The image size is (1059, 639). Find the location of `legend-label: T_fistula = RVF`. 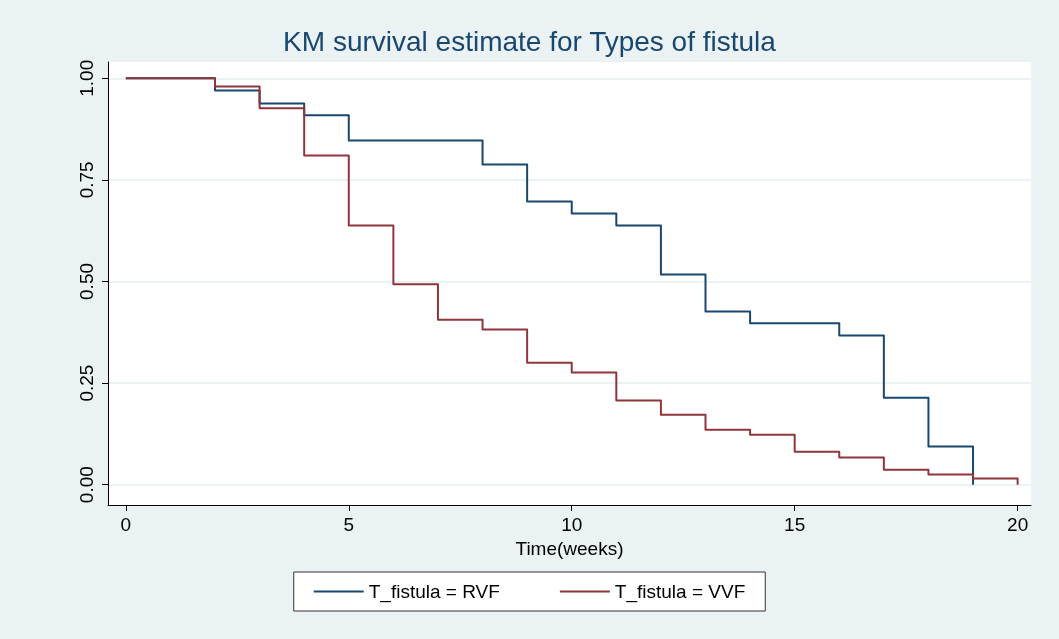

legend-label: T_fistula = RVF is located at coordinates (434, 592).